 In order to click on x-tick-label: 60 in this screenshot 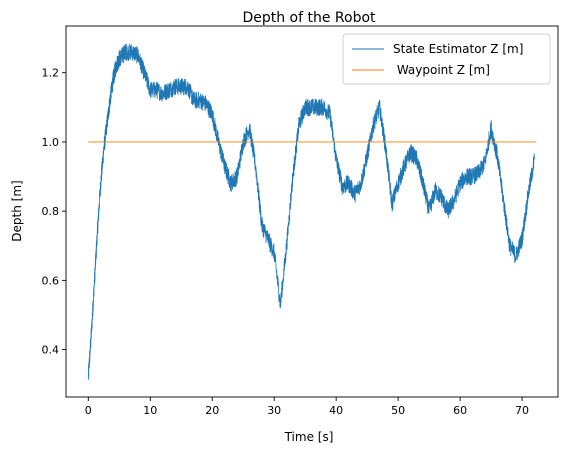, I will do `click(460, 410)`.